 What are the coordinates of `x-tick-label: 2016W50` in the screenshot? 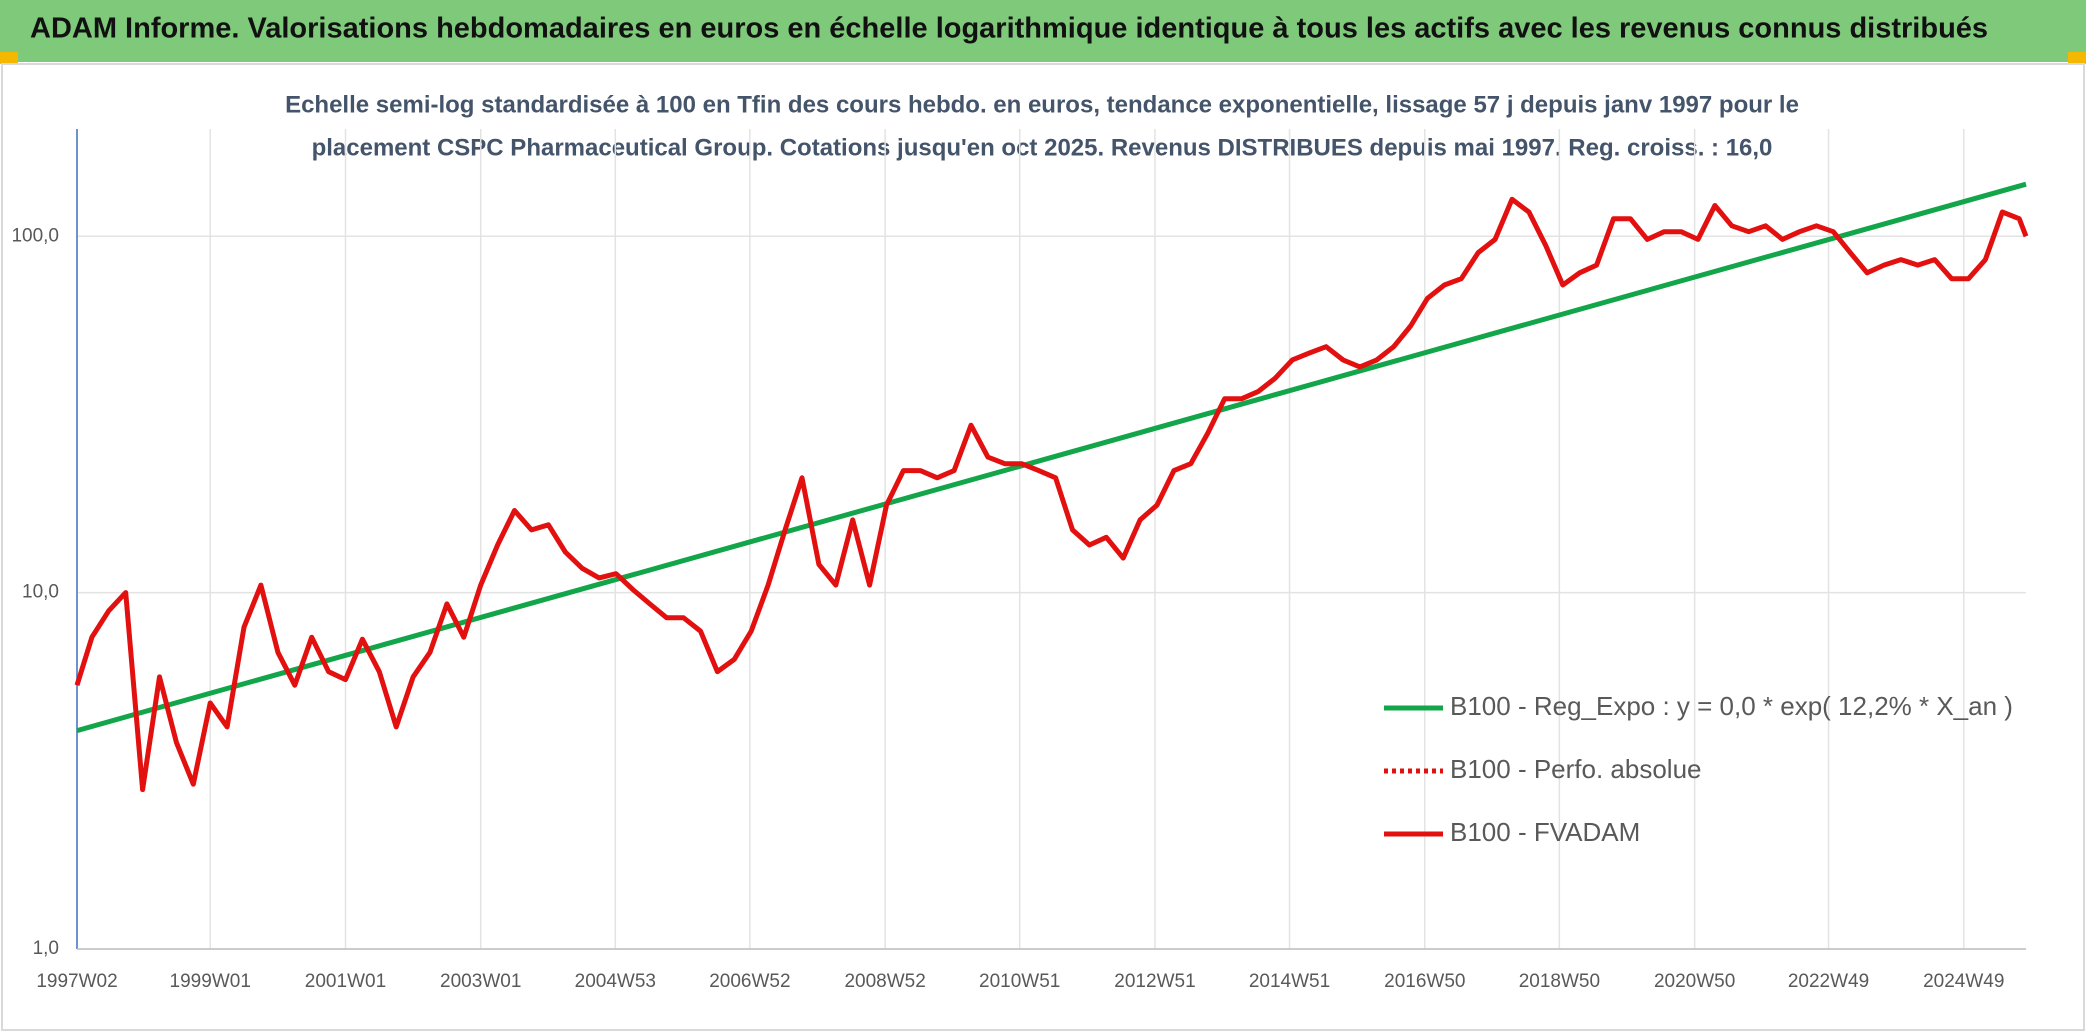 It's located at (1424, 981).